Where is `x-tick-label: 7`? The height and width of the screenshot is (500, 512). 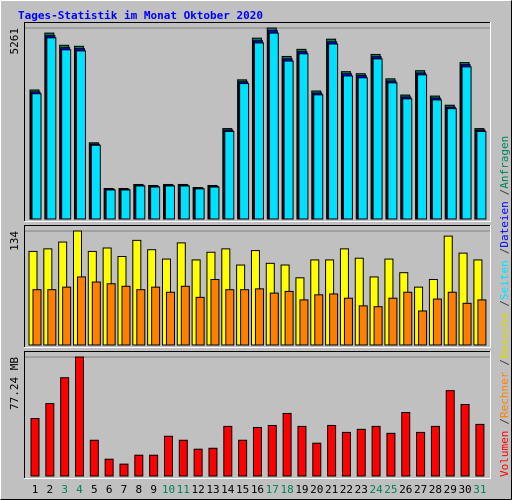
x-tick-label: 7 is located at coordinates (124, 489).